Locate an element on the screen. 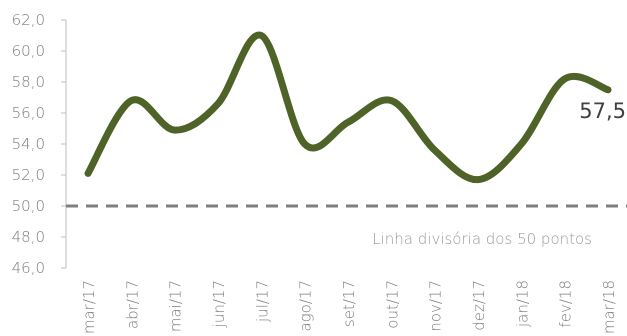  y-tick-label: 58,0 is located at coordinates (28, 82).